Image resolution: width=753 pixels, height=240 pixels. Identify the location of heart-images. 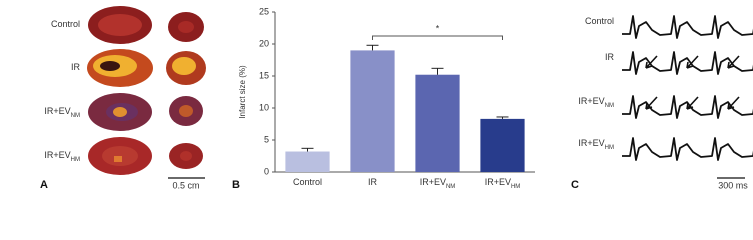
(146, 90).